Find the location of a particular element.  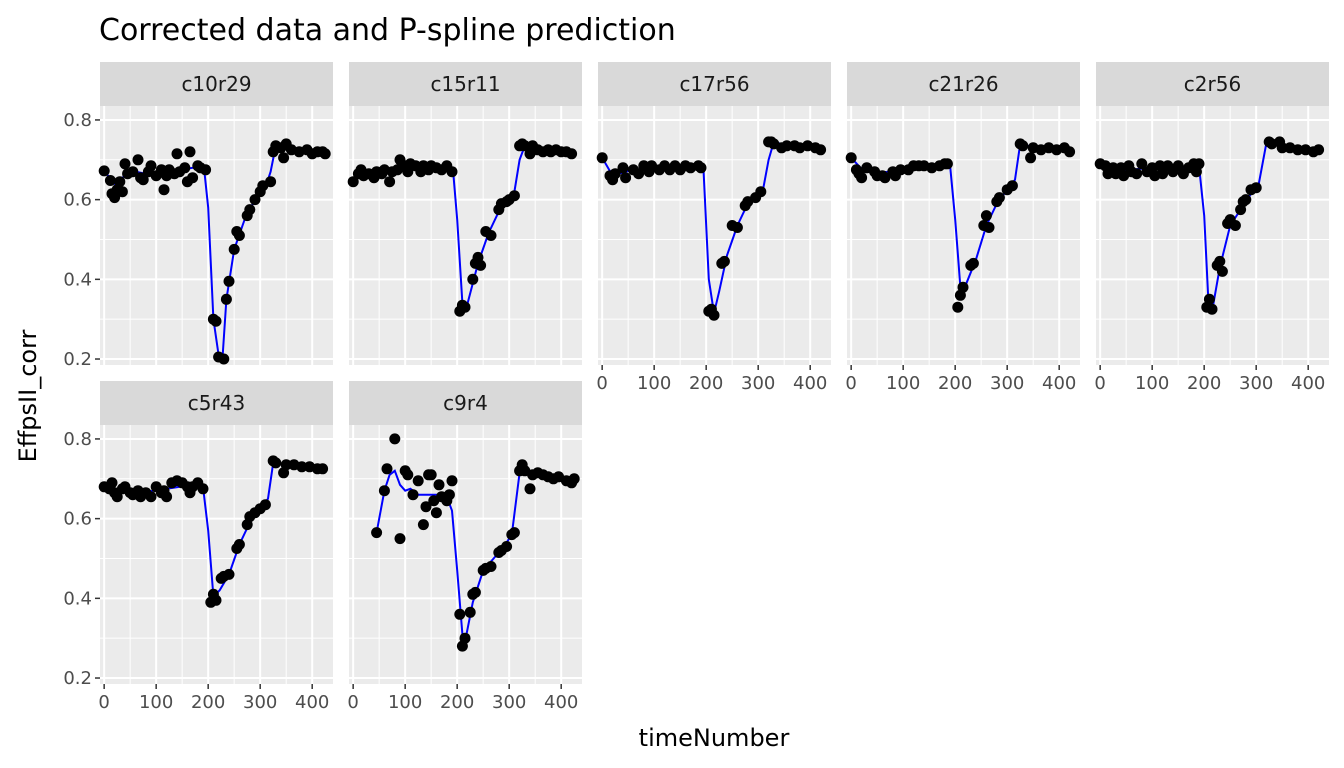

y-tick-label: 0.4 is located at coordinates (77, 598).